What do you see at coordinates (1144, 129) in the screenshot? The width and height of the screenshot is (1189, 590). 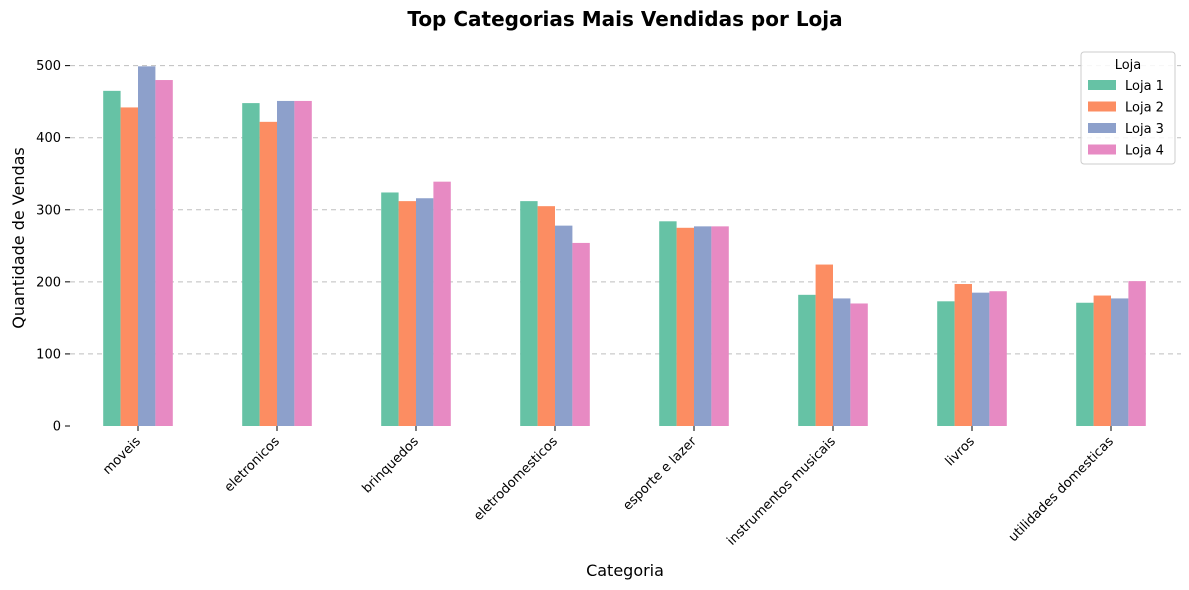 I see `legend-label: Loja 3` at bounding box center [1144, 129].